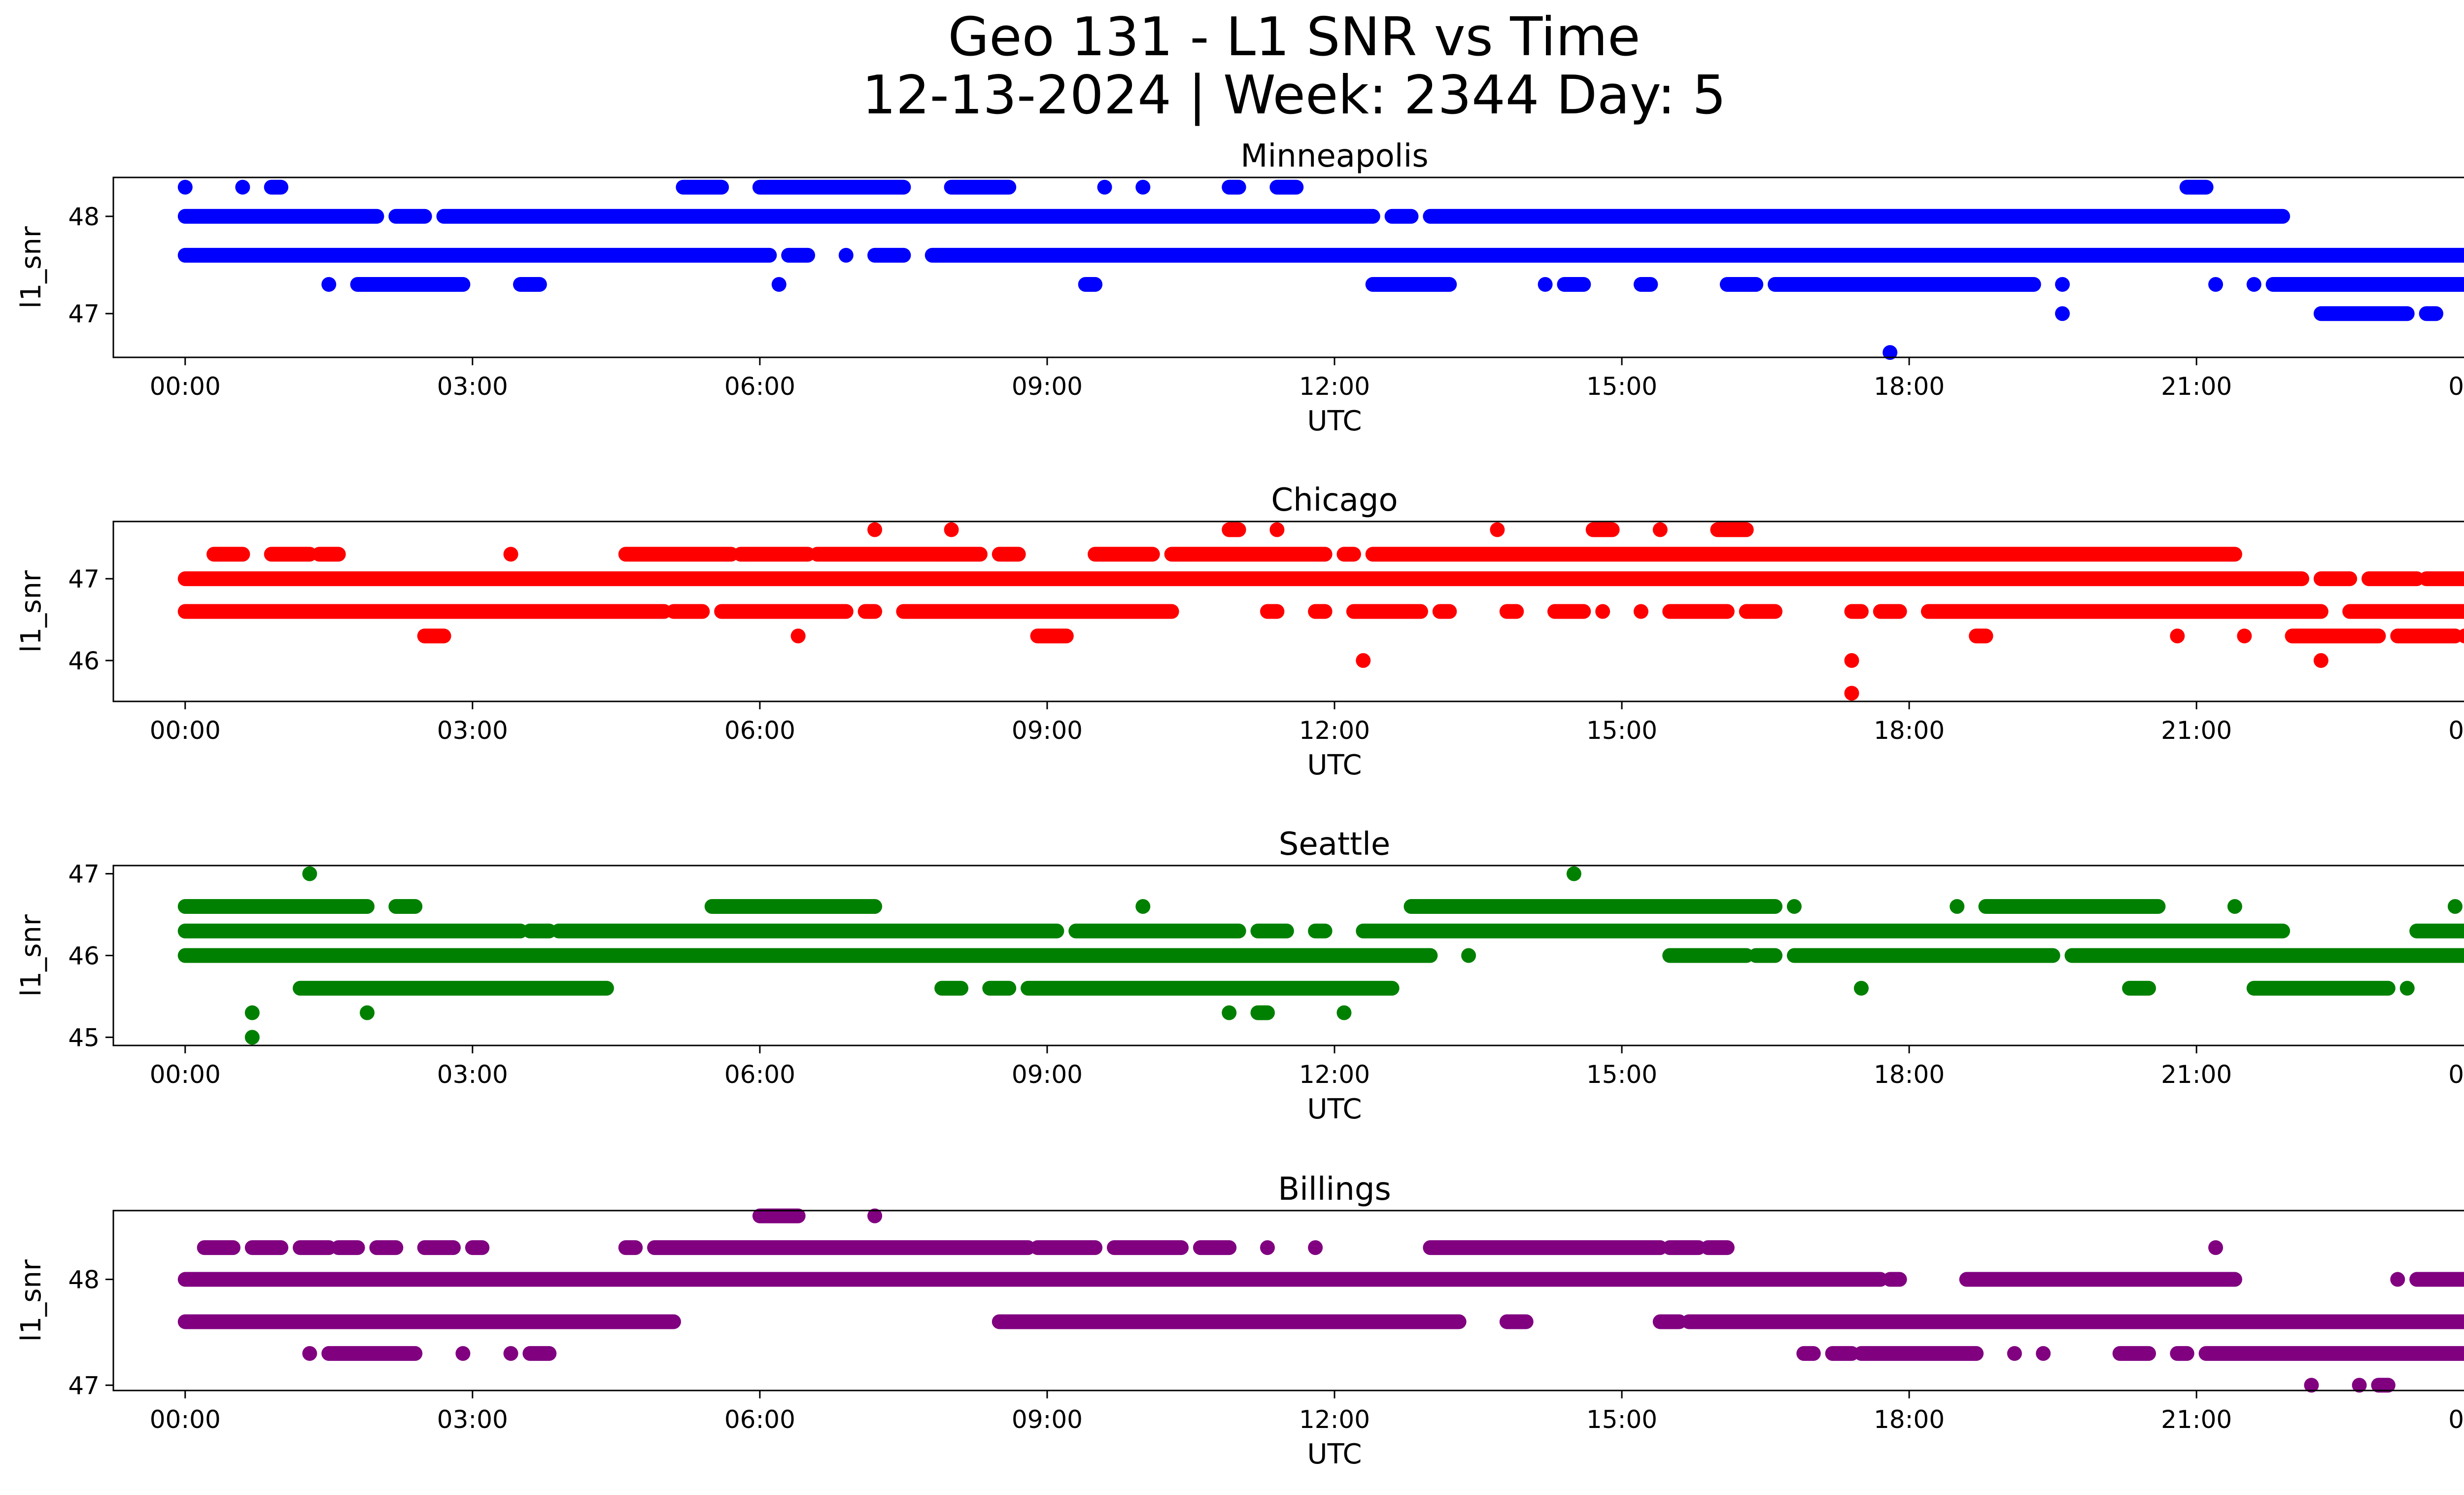 This screenshot has width=2464, height=1495. Describe the element at coordinates (1294, 37) in the screenshot. I see `figure-title-line1: Geo 131 - L1 SNR vs Time` at that location.